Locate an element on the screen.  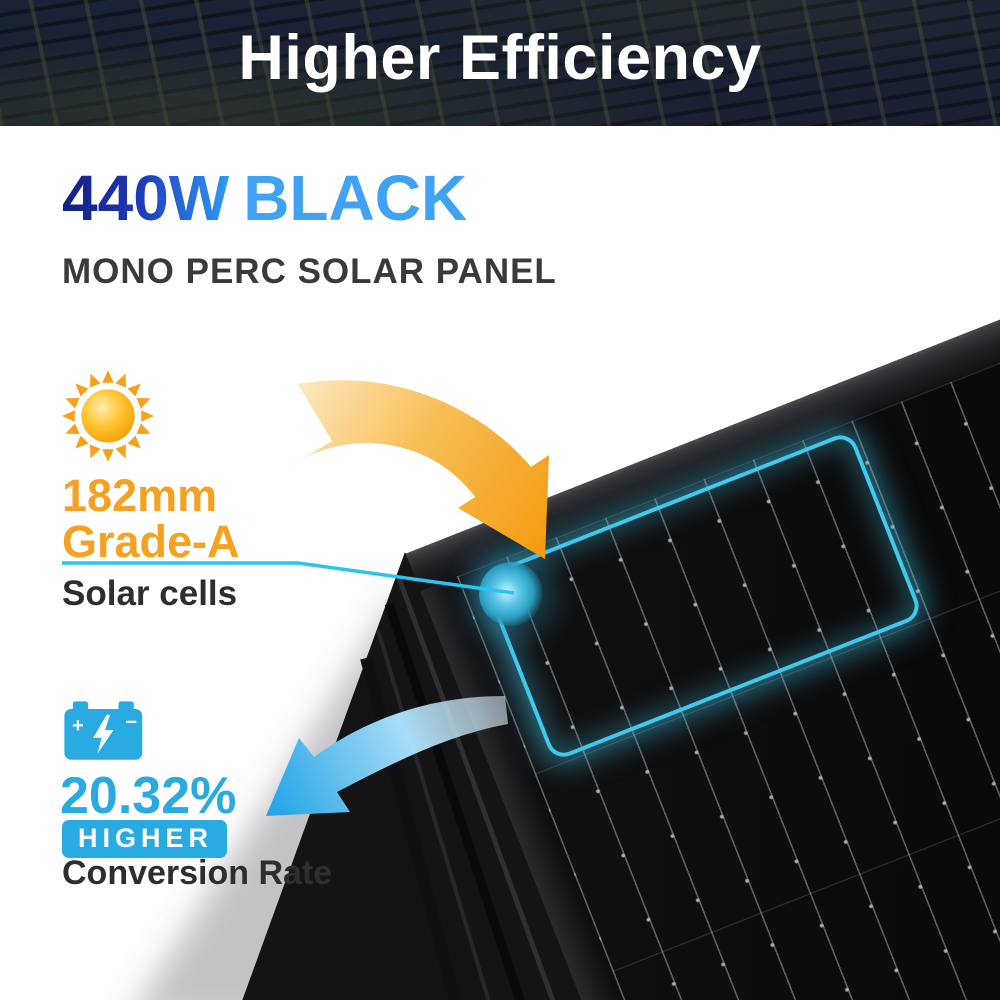
conversion-rate-value: 20.32% is located at coordinates (148, 796).